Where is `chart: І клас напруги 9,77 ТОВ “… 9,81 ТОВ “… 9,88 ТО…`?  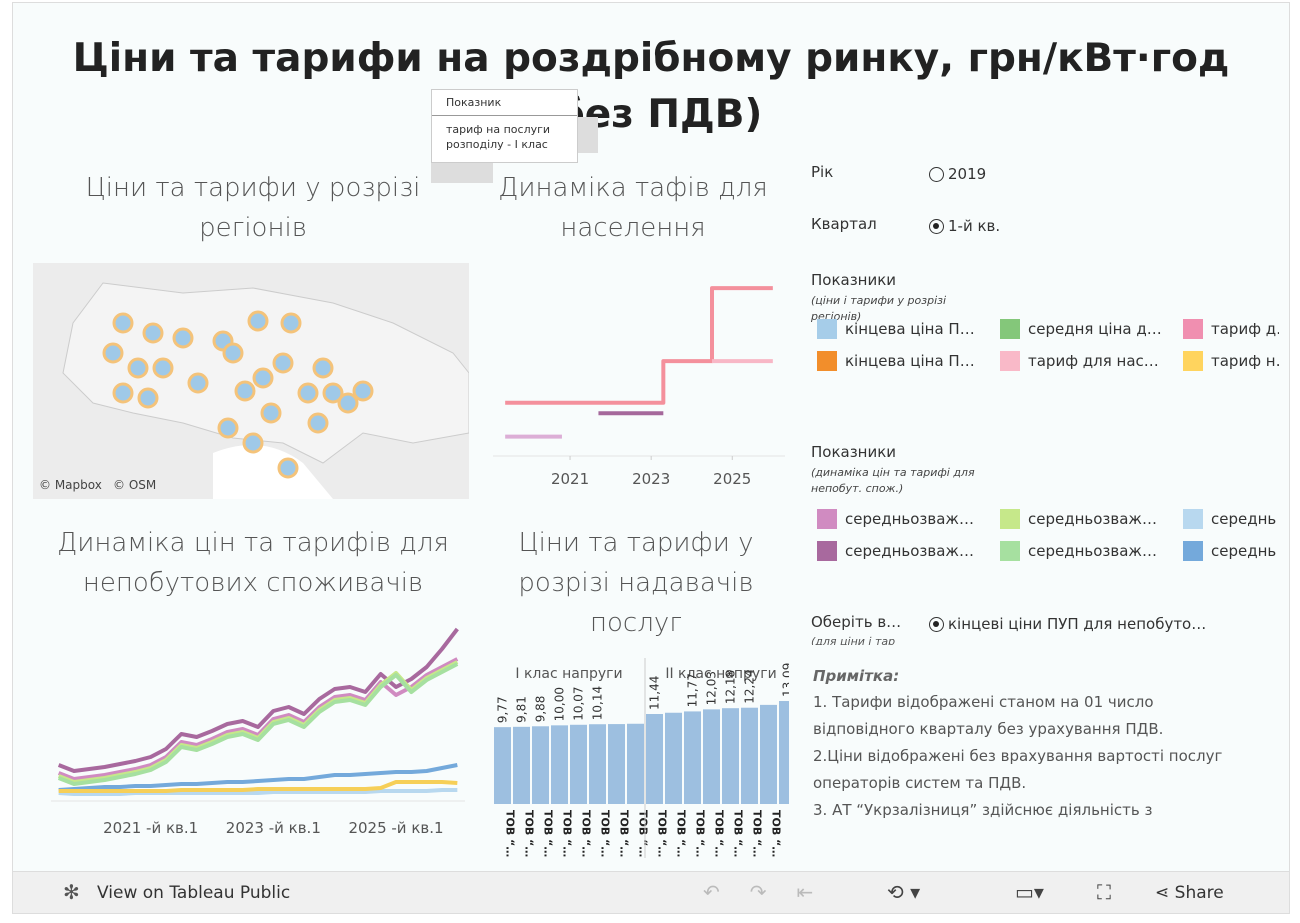 chart: І клас напруги 9,77 ТОВ “… 9,81 ТОВ “… 9,88 ТО… is located at coordinates (642, 758).